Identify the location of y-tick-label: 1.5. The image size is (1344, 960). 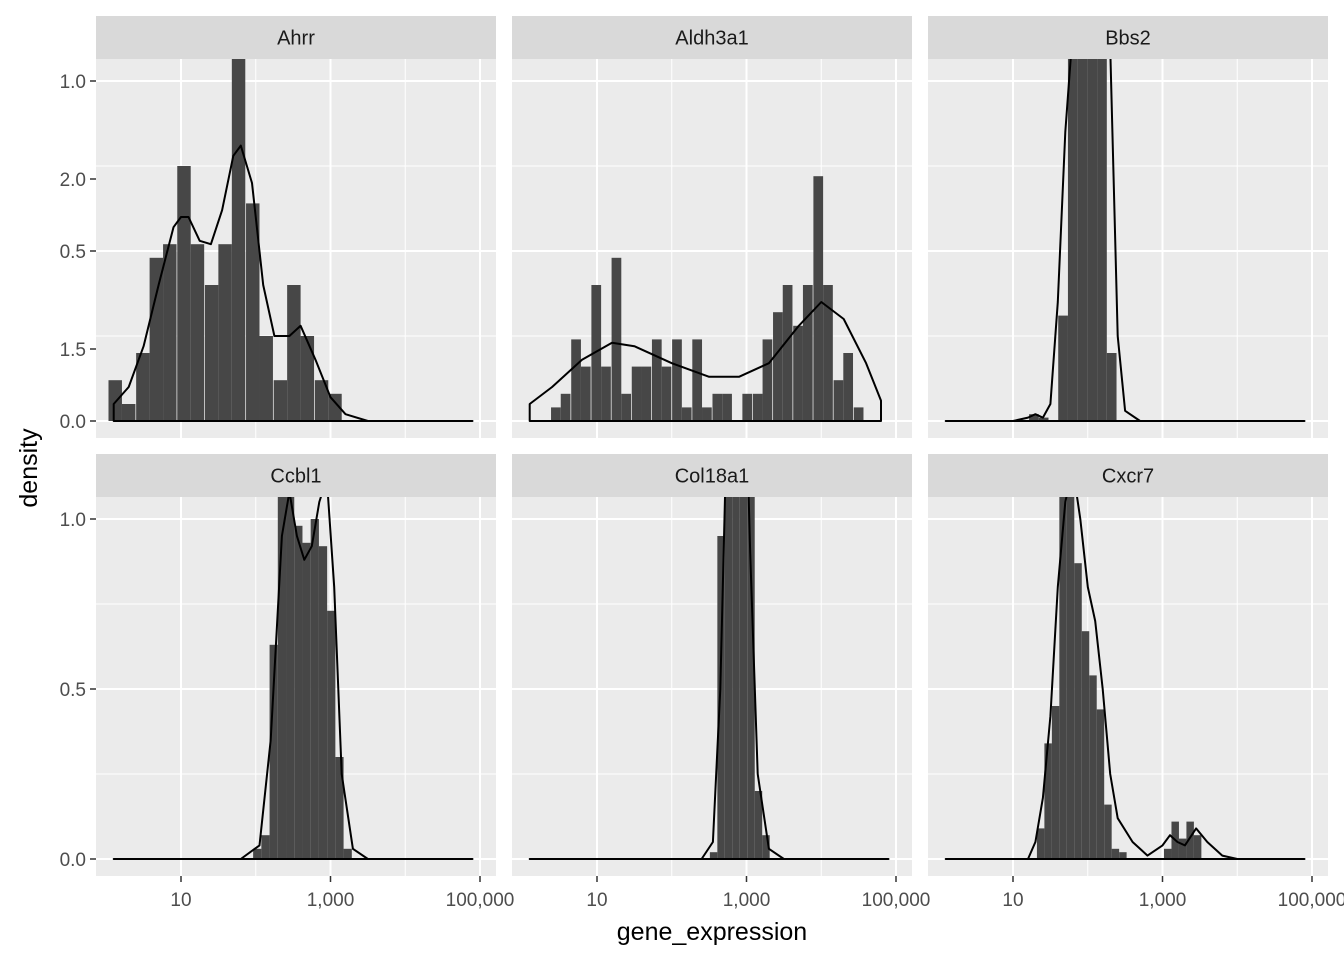
(73, 350).